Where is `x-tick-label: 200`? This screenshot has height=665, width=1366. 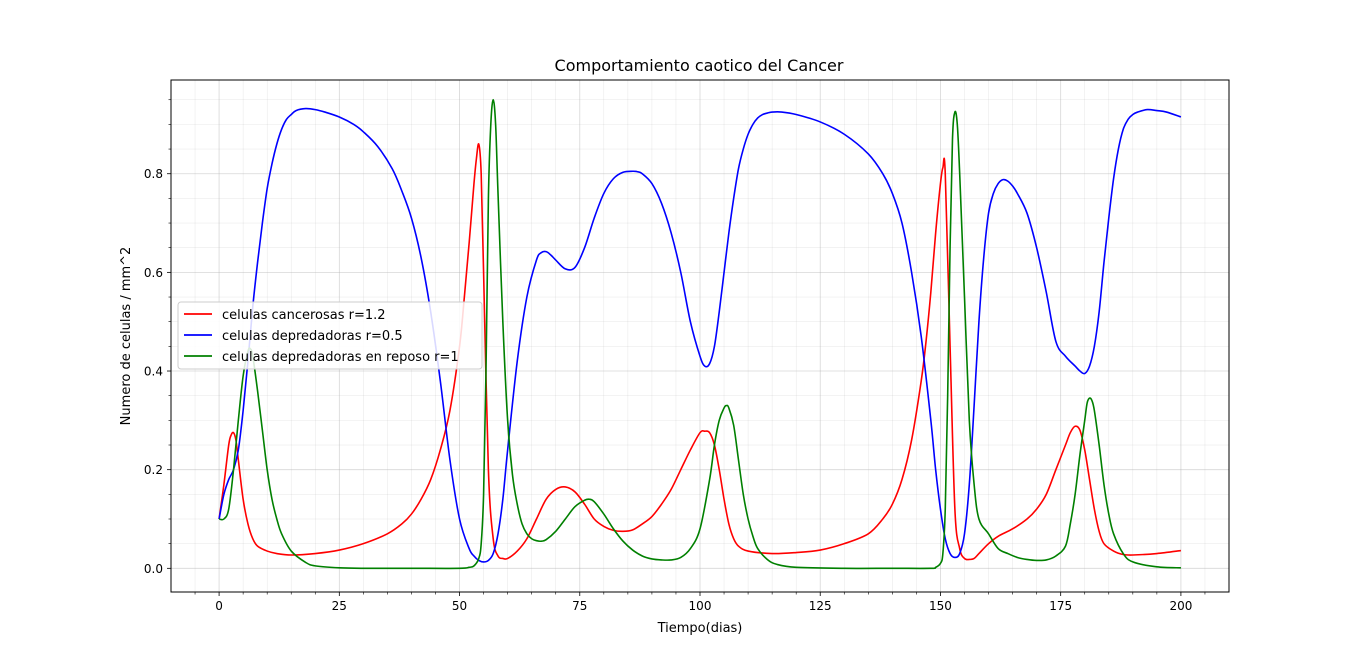 x-tick-label: 200 is located at coordinates (1180, 606).